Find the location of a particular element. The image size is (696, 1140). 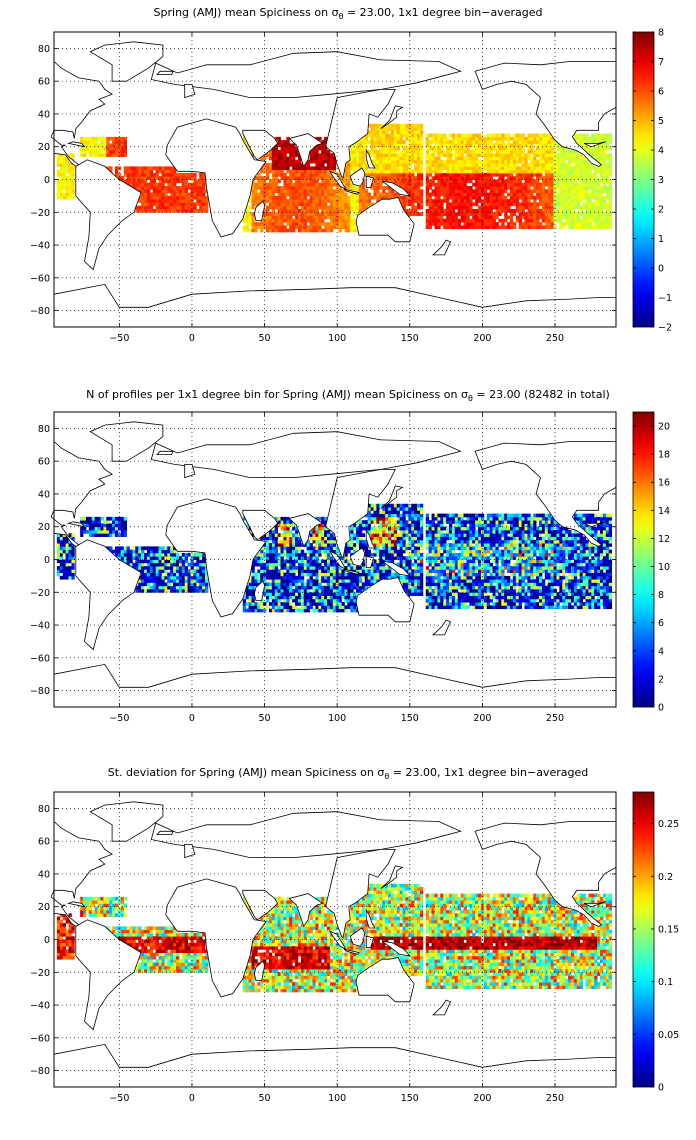

colorbar: −2 −1 0 1 2 3 4 5 6 7 8 is located at coordinates (652, 181).